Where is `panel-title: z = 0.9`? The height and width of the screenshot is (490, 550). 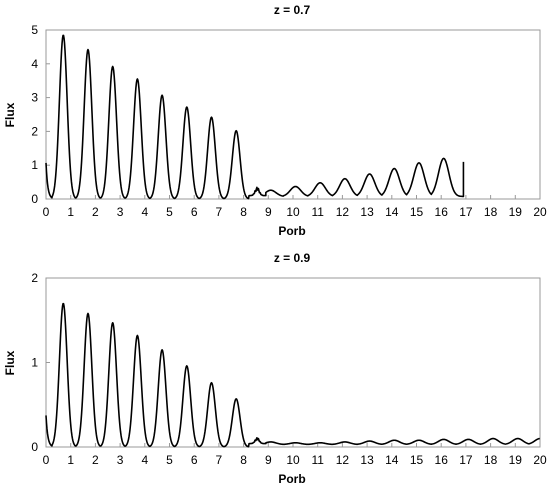 panel-title: z = 0.9 is located at coordinates (292, 258).